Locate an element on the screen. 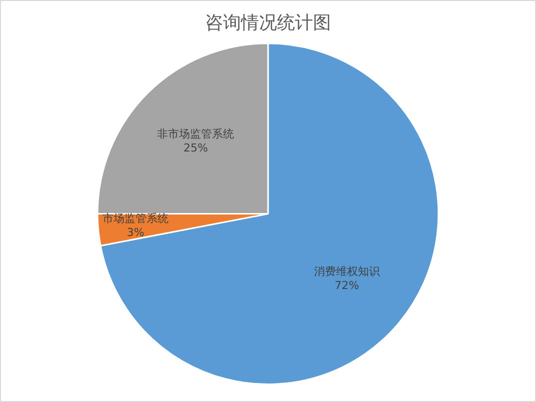 Image resolution: width=536 pixels, height=402 pixels. slice-label: 消费维权知识 is located at coordinates (347, 271).